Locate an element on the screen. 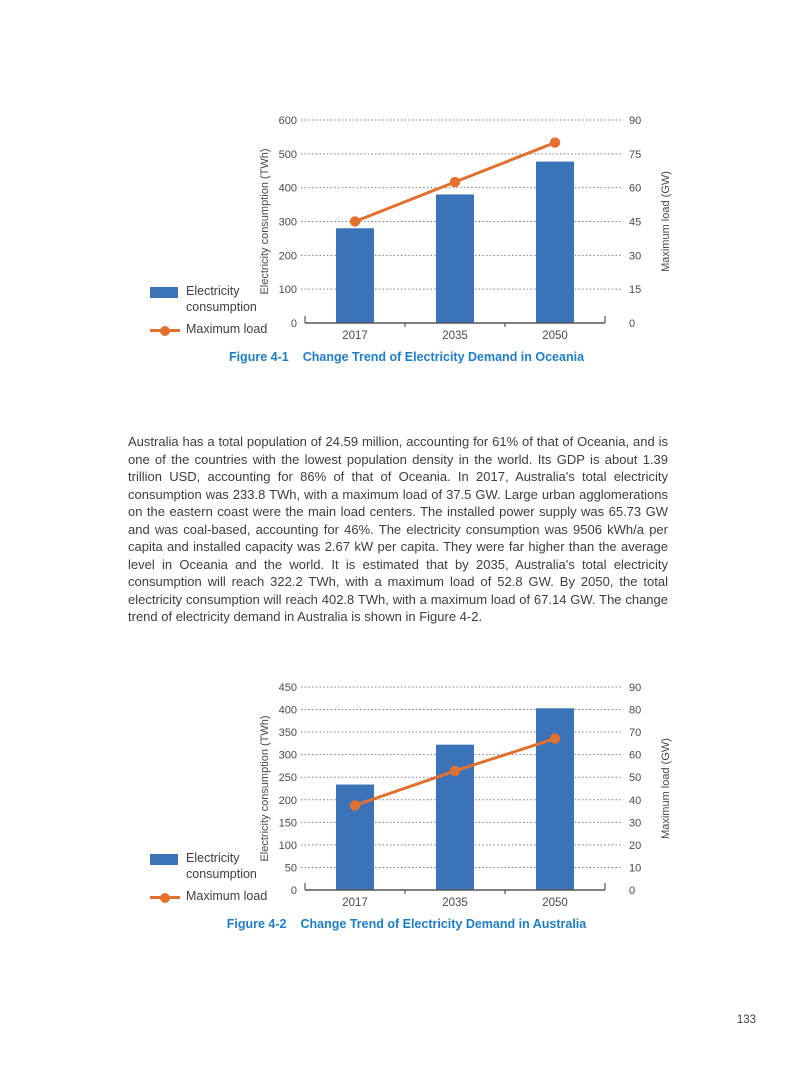  right-axis-tick-label: 50 is located at coordinates (635, 778).